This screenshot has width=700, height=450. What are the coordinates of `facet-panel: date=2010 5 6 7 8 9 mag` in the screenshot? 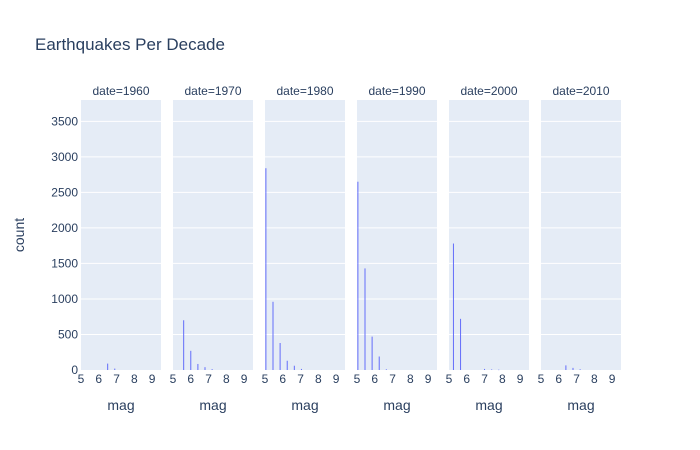 It's located at (579, 248).